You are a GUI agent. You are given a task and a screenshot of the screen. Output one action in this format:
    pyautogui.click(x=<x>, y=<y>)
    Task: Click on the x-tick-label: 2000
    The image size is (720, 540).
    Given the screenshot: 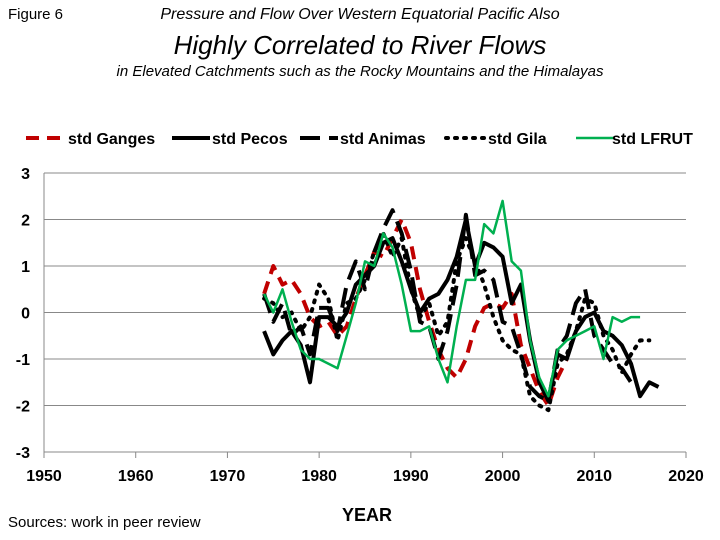 What is the action you would take?
    pyautogui.click(x=503, y=476)
    